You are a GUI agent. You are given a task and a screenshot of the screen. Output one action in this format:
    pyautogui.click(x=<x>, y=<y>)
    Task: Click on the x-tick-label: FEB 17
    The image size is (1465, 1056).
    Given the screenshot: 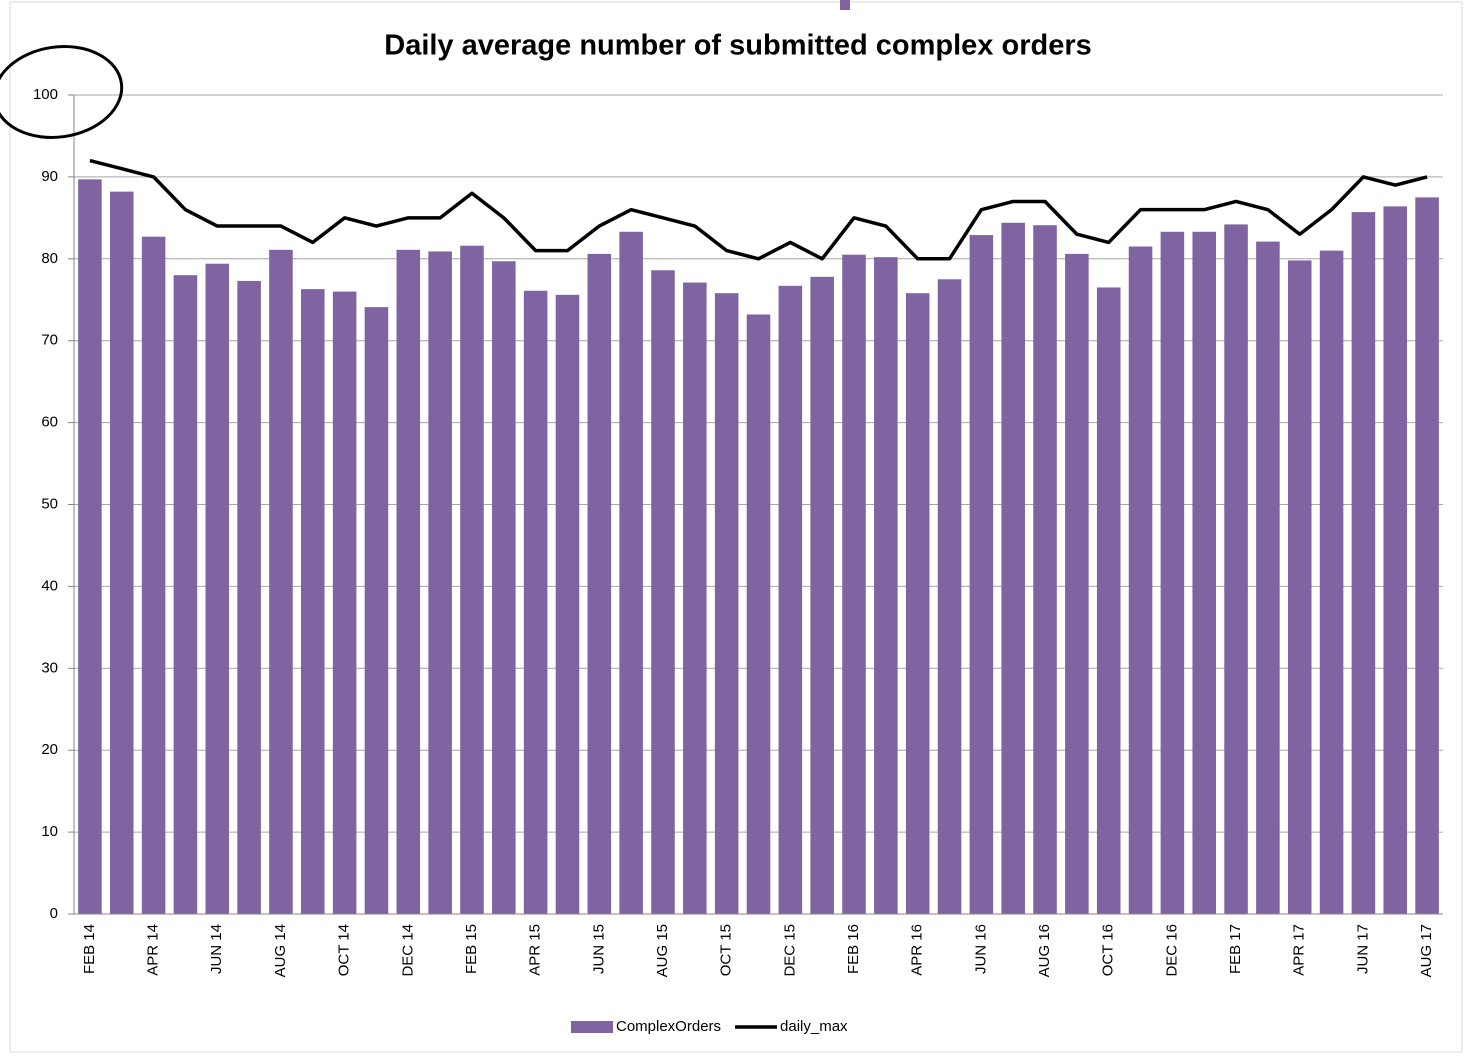 What is the action you would take?
    pyautogui.click(x=1235, y=949)
    